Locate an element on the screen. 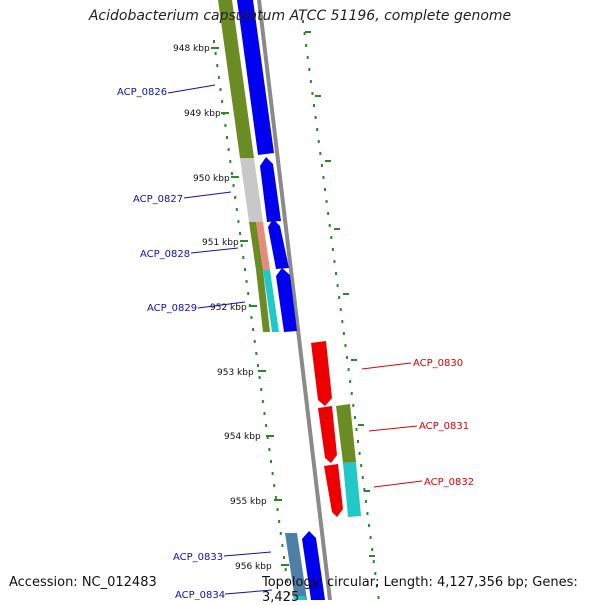 This screenshot has width=600, height=605. gene-label-acp-0826: ACP_0826 is located at coordinates (142, 92).